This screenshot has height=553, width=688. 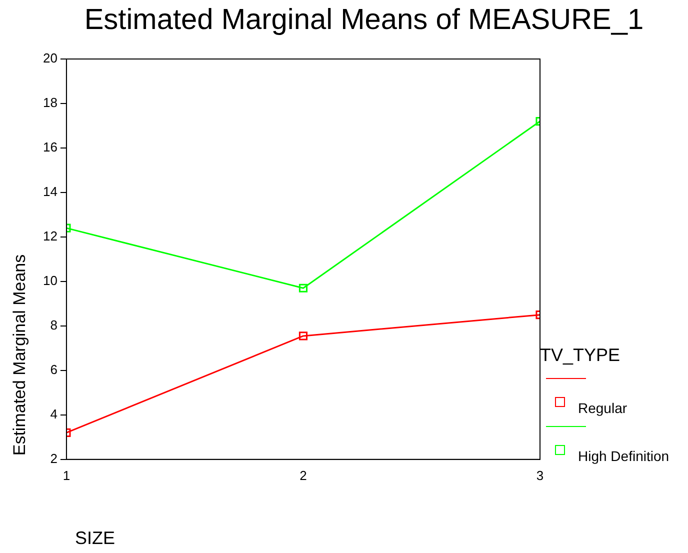 I want to click on chart-title: Estimated Marginal Means of MEASURE_1, so click(x=364, y=20).